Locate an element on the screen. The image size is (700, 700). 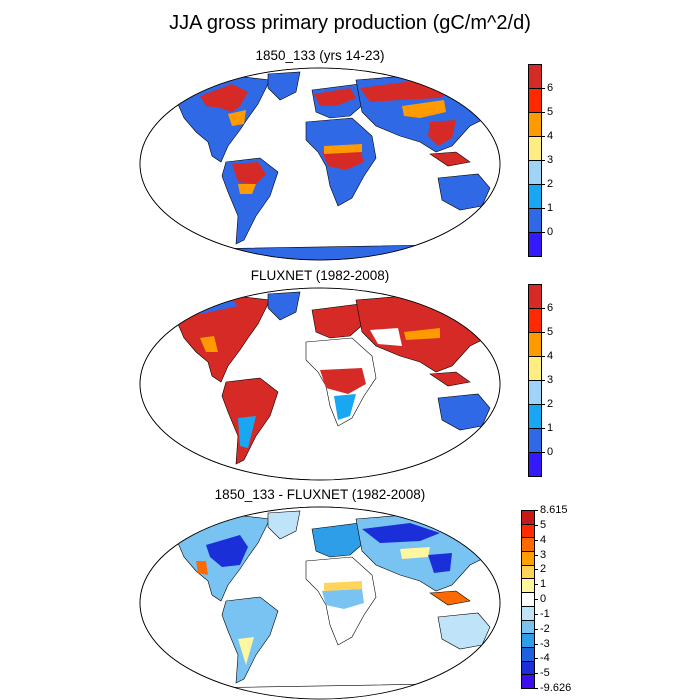
panel-1-colorbar: 6 5 4 3 2 1 0 is located at coordinates (540, 160).